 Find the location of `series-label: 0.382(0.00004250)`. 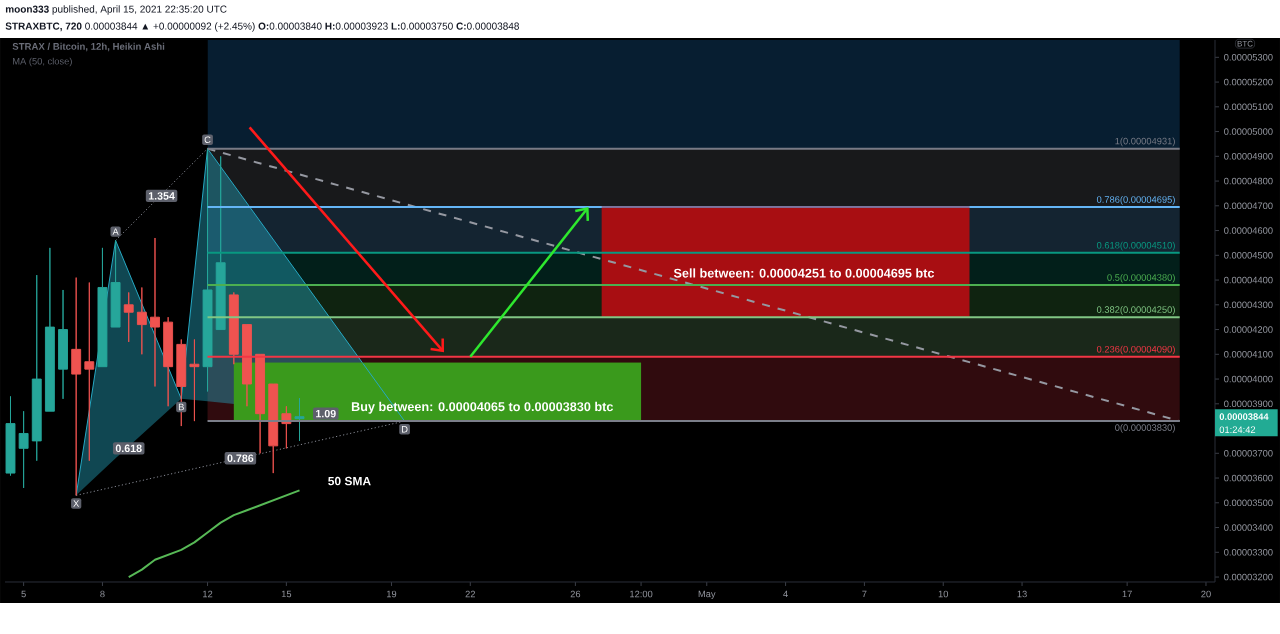

series-label: 0.382(0.00004250) is located at coordinates (1135, 310).